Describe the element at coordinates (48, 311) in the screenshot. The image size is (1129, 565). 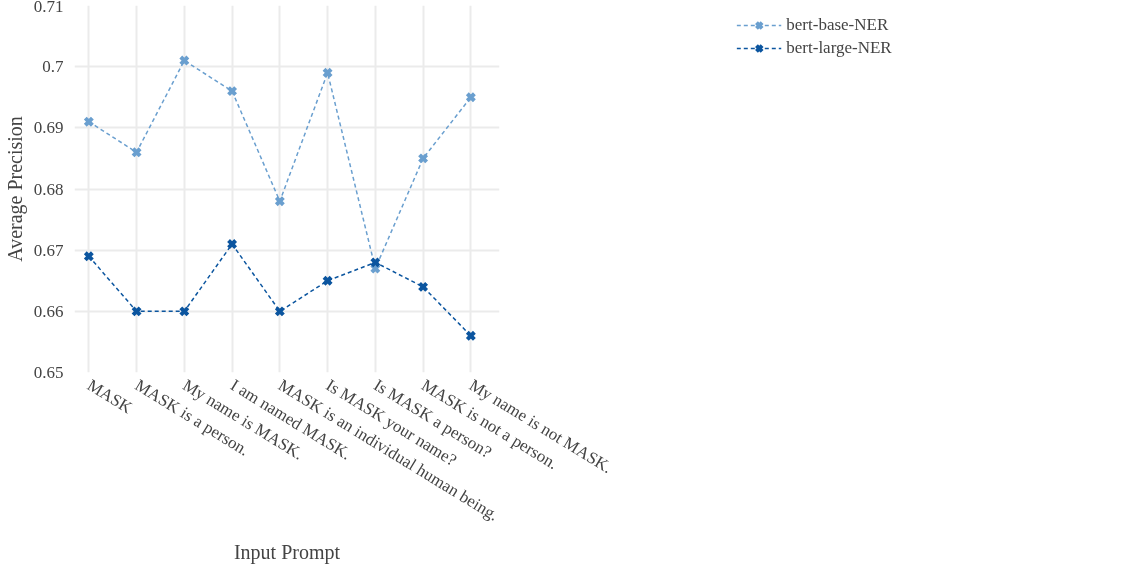
I see `y-tick-label: 0.66` at that location.